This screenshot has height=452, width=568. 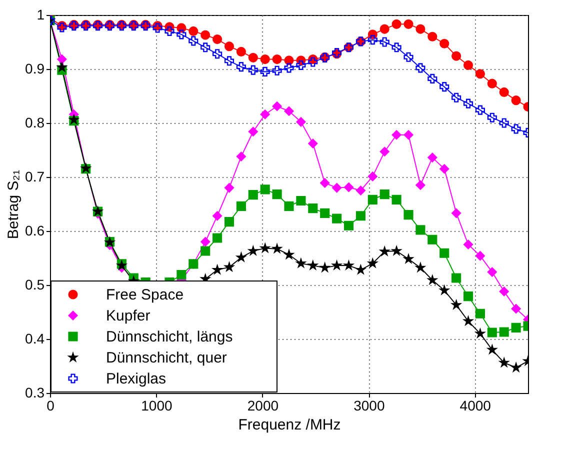 I want to click on y-tick-label: 0.4, so click(x=35, y=338).